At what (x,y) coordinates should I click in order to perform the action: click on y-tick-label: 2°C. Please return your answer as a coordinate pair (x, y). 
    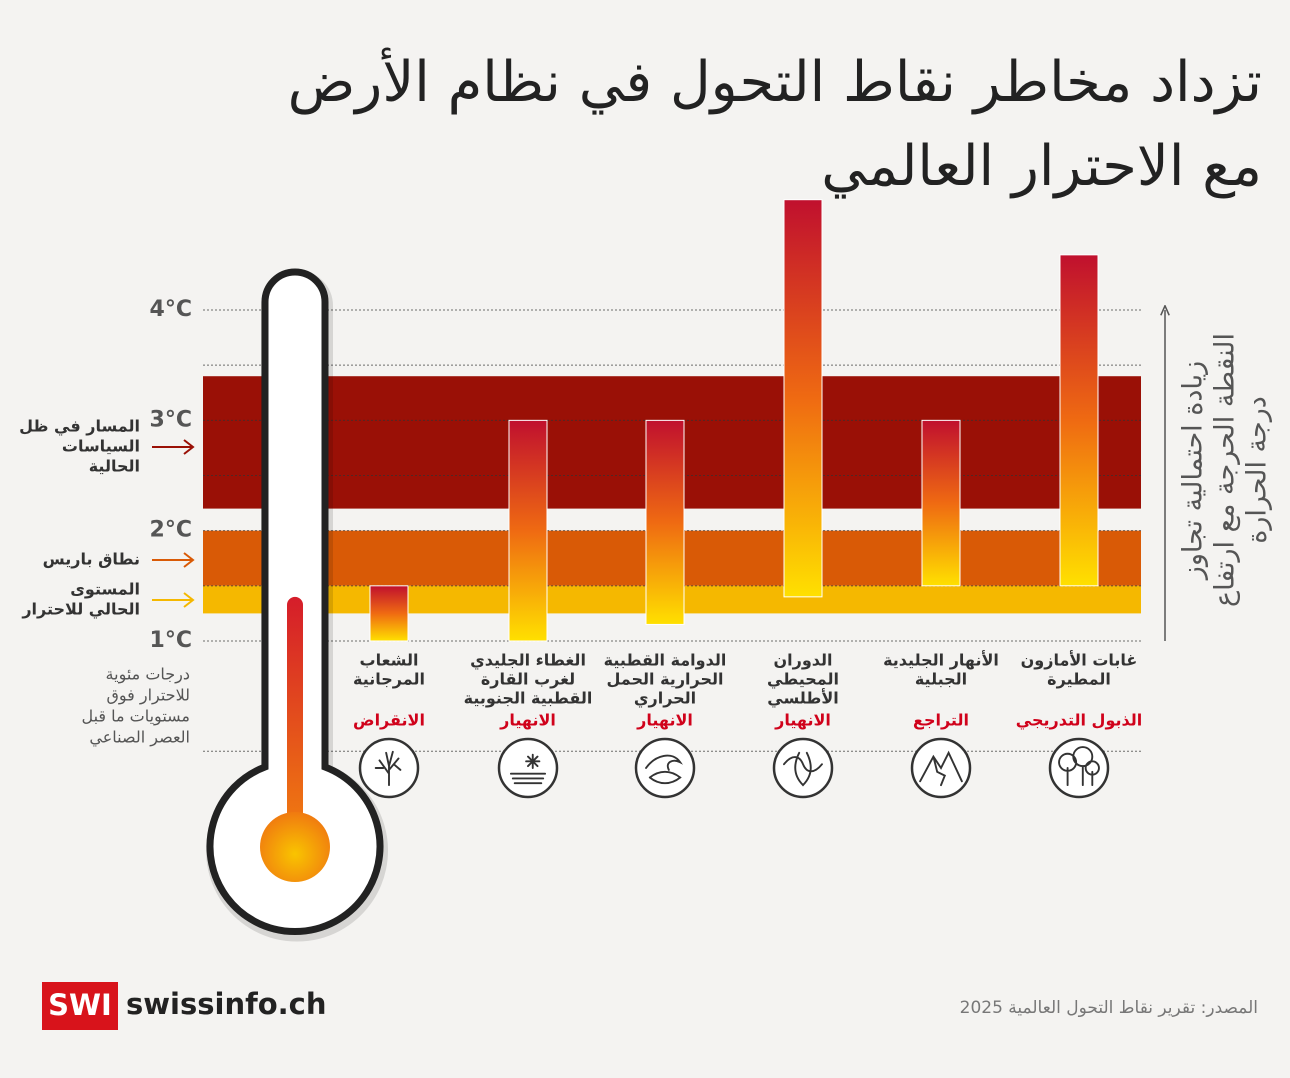
    Looking at the image, I should click on (171, 530).